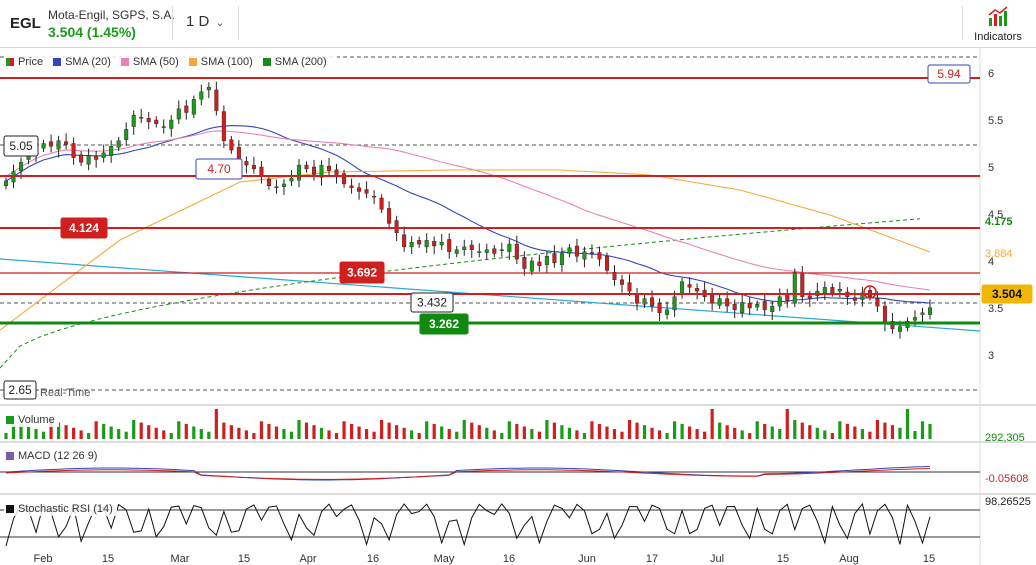 This screenshot has width=1036, height=565. I want to click on price-label-3262: 3.262, so click(444, 324).